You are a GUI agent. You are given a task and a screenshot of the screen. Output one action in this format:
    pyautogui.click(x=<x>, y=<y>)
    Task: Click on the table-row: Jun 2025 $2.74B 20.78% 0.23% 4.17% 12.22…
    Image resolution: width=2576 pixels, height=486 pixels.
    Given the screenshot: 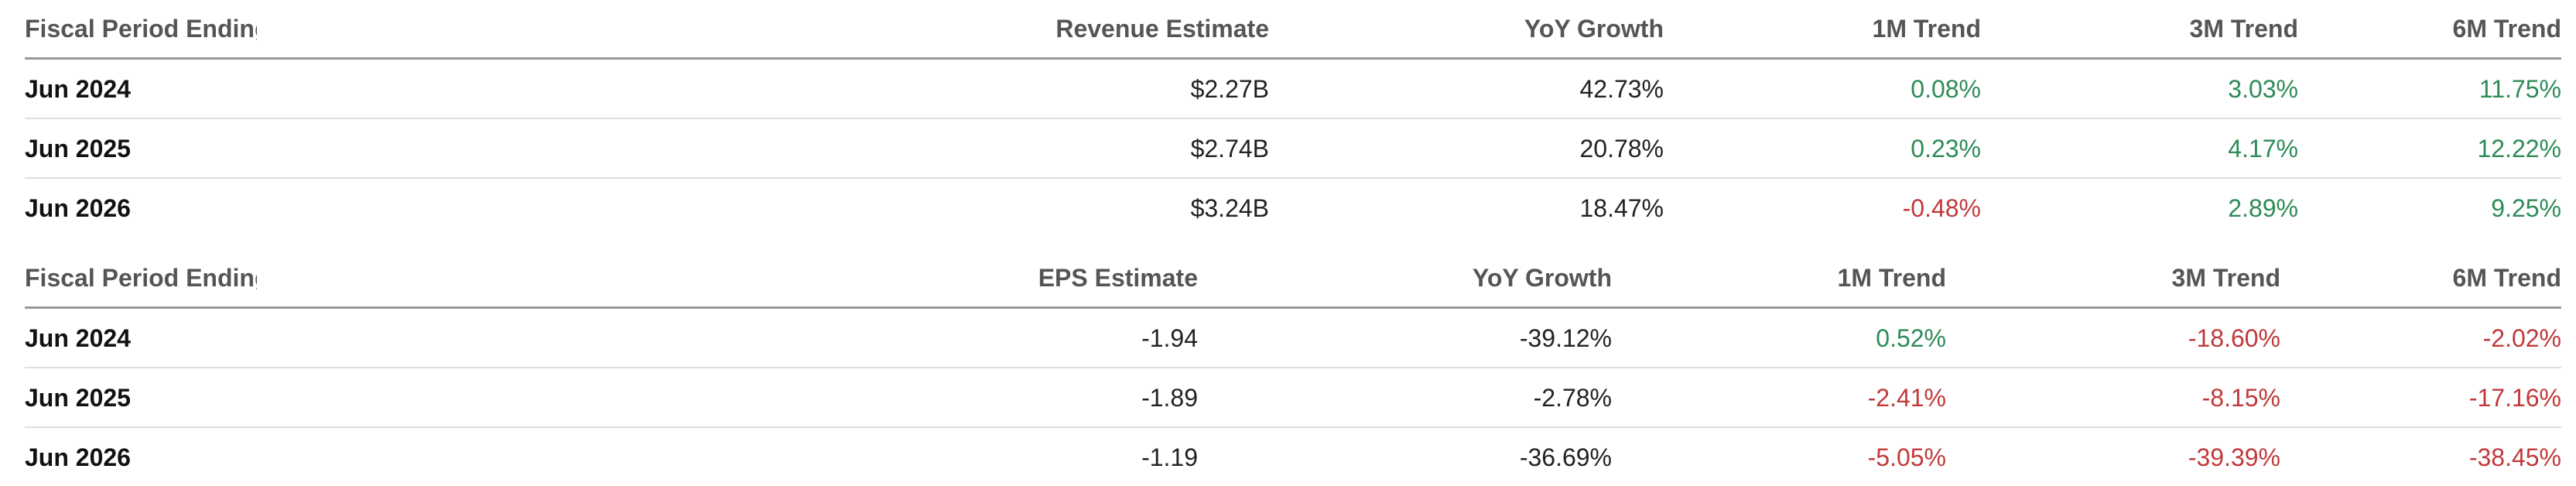 What is the action you would take?
    pyautogui.click(x=1293, y=148)
    